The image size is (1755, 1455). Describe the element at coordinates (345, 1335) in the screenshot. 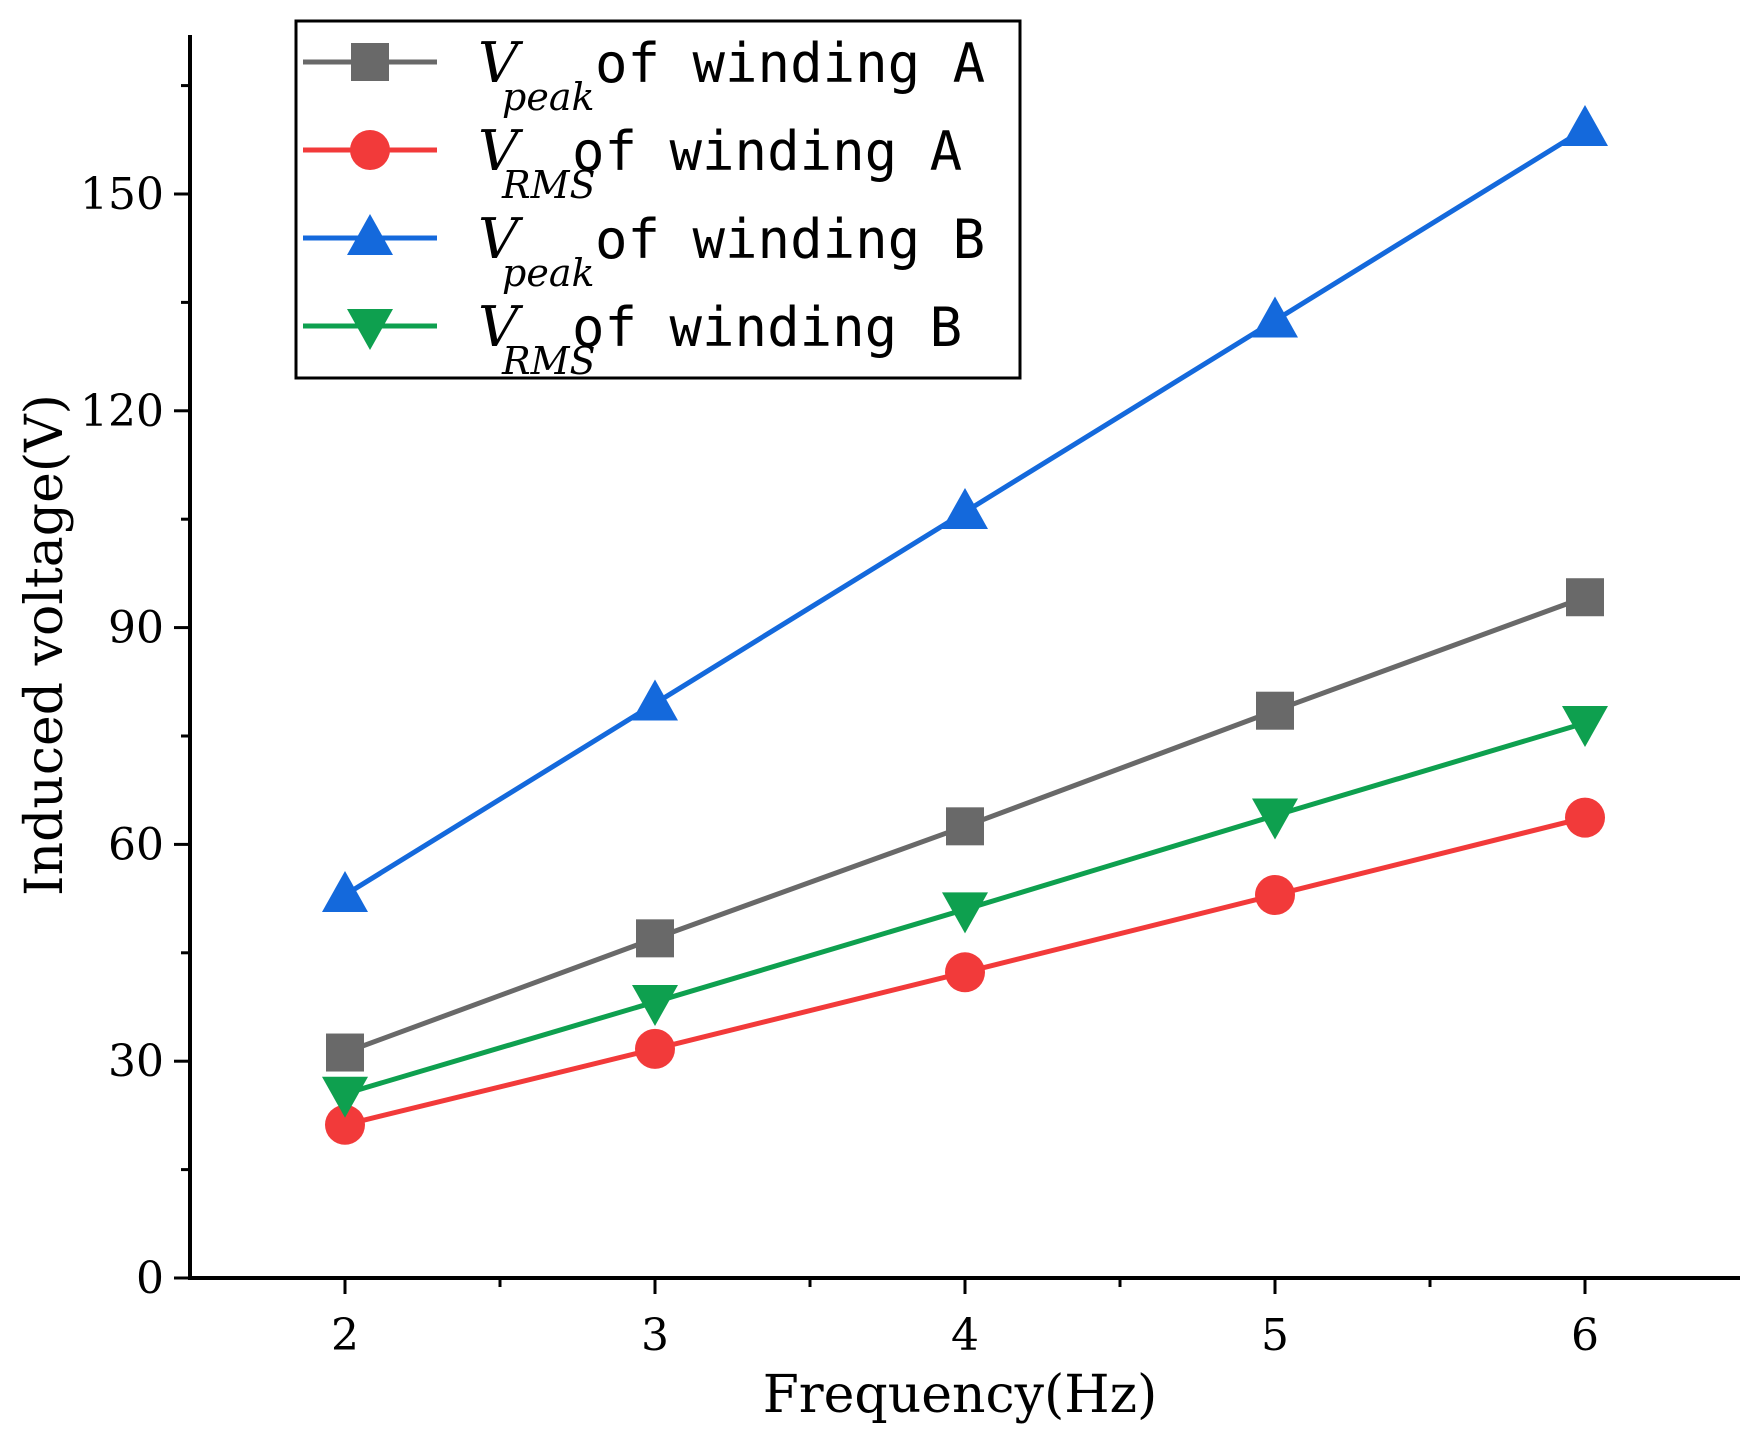

I see `x-tick-label: 2` at that location.